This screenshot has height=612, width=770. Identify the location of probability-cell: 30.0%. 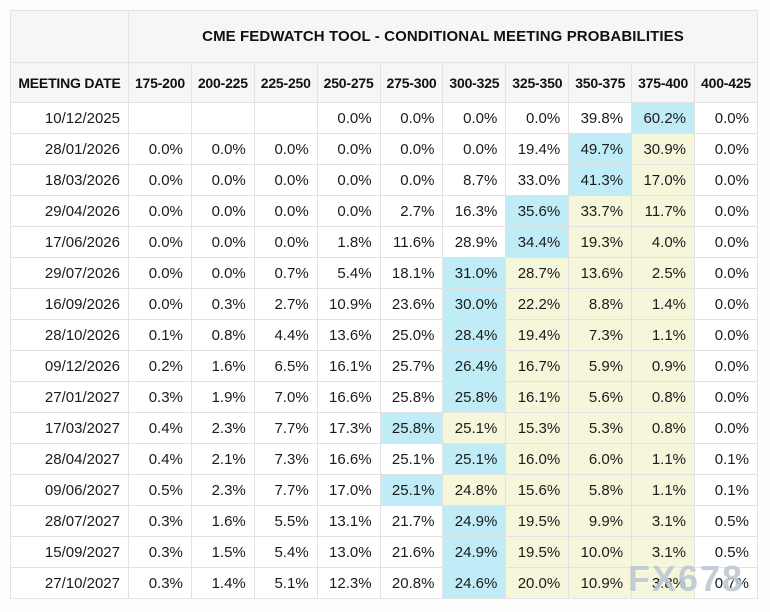
(474, 304).